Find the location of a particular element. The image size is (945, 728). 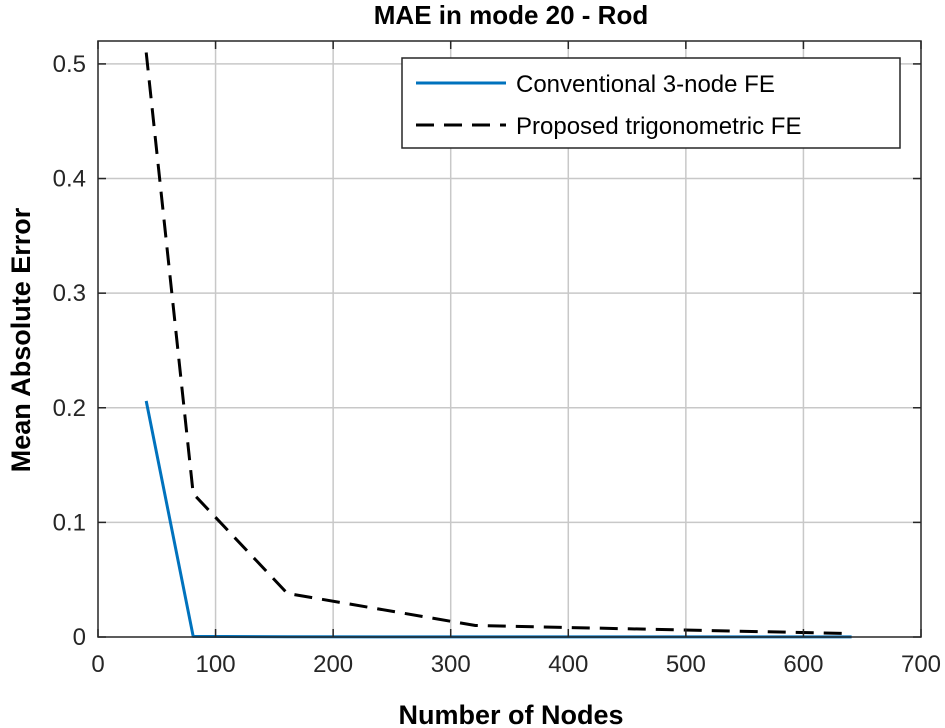

y-tick-label: 0.4 is located at coordinates (69, 179).